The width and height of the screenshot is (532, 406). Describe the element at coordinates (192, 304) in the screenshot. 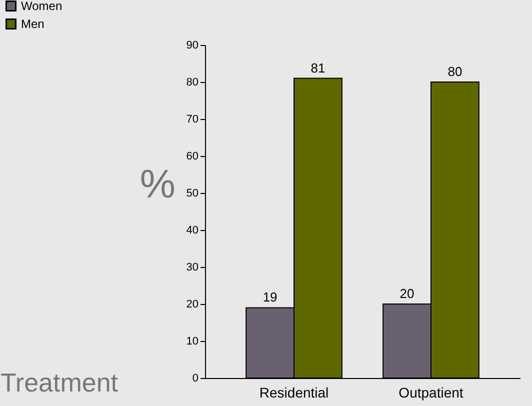

I see `y-tick-label: 20` at that location.